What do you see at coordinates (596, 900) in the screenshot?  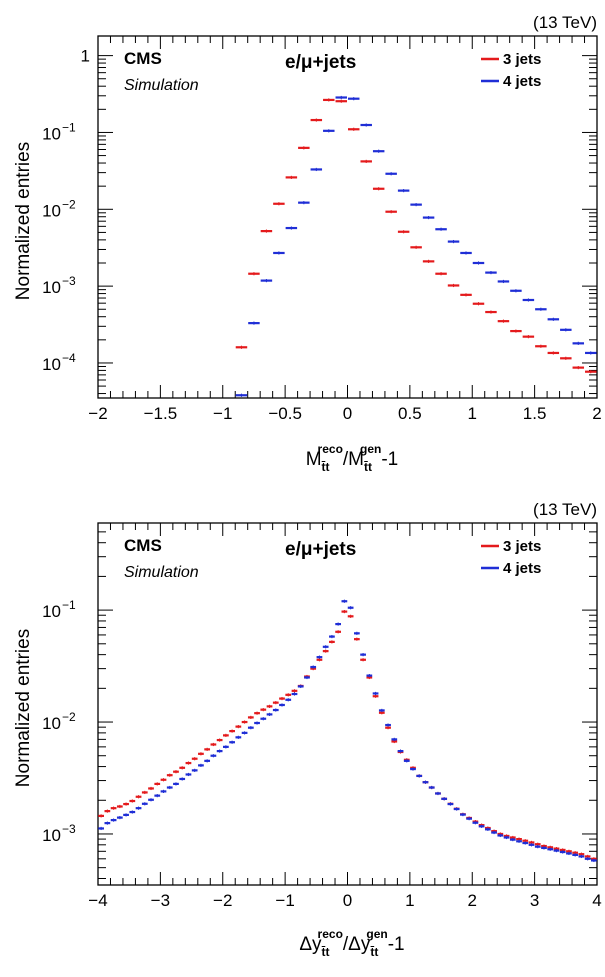 I see `x-tick-label: 4` at bounding box center [596, 900].